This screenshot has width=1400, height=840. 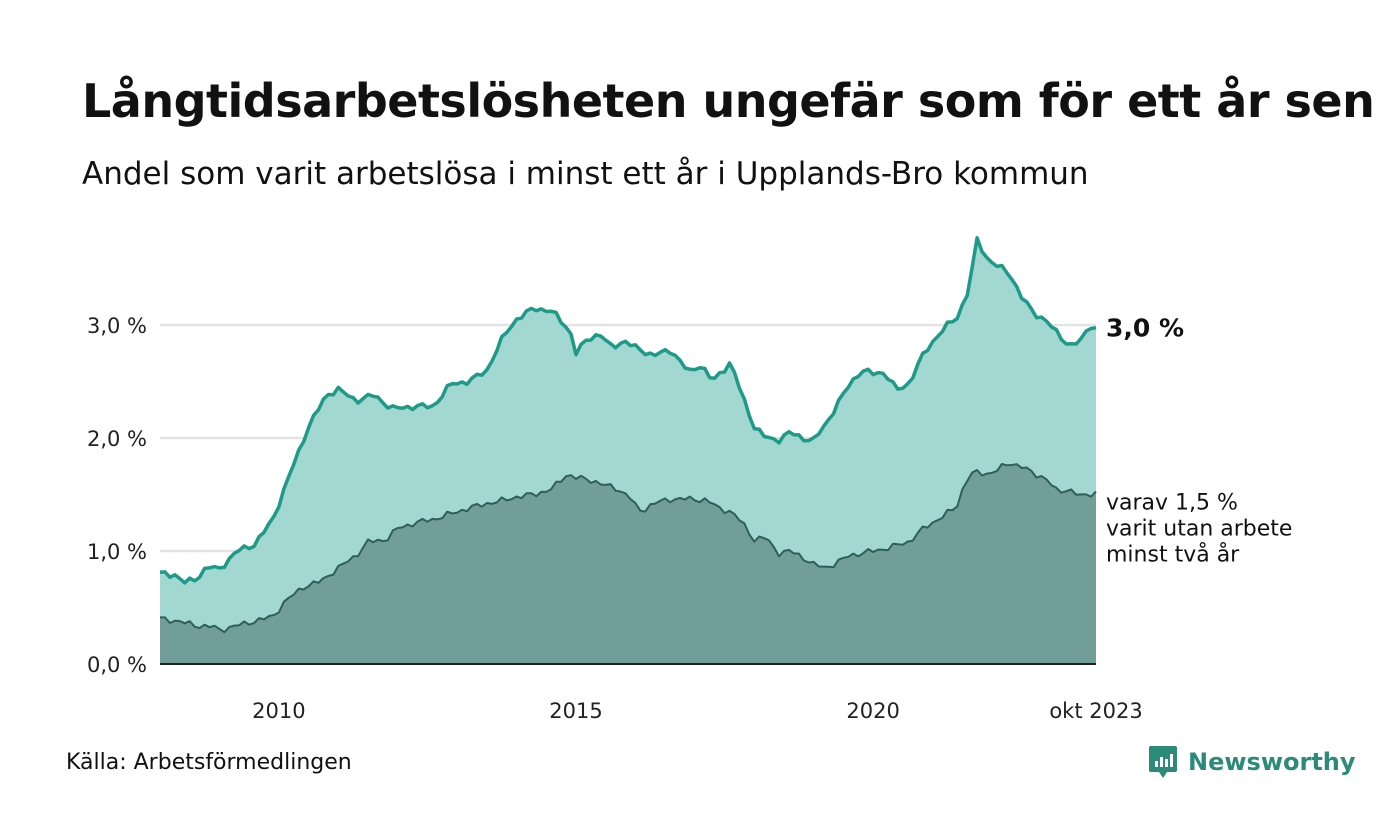 What do you see at coordinates (209, 762) in the screenshot?
I see `source-note: Källa: Arbetsförmedlingen` at bounding box center [209, 762].